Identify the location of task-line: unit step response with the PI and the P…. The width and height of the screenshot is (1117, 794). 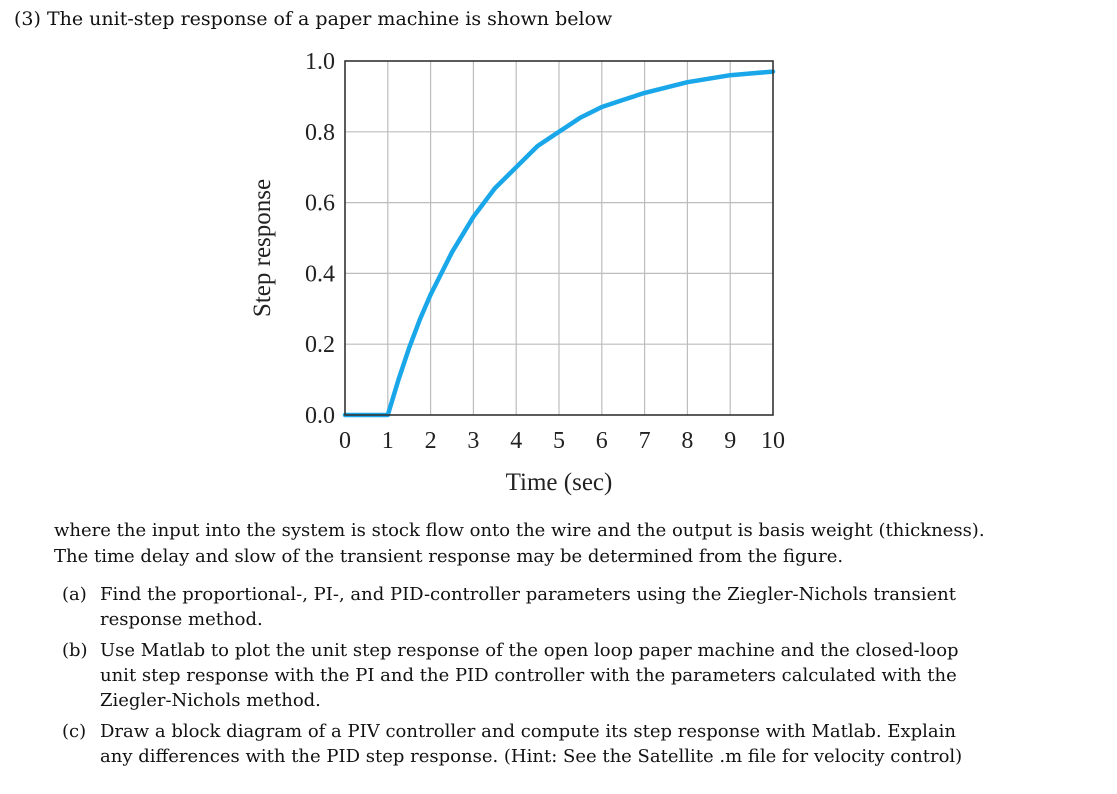
(528, 675).